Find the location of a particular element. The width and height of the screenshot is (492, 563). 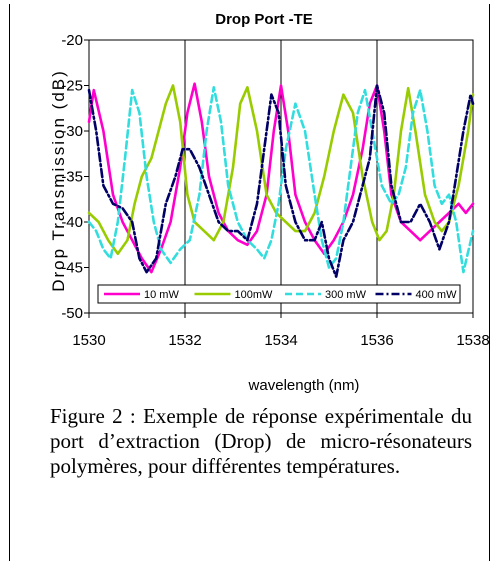

x-axis: 1530 1532 1534 1536 1538 is located at coordinates (281, 331).